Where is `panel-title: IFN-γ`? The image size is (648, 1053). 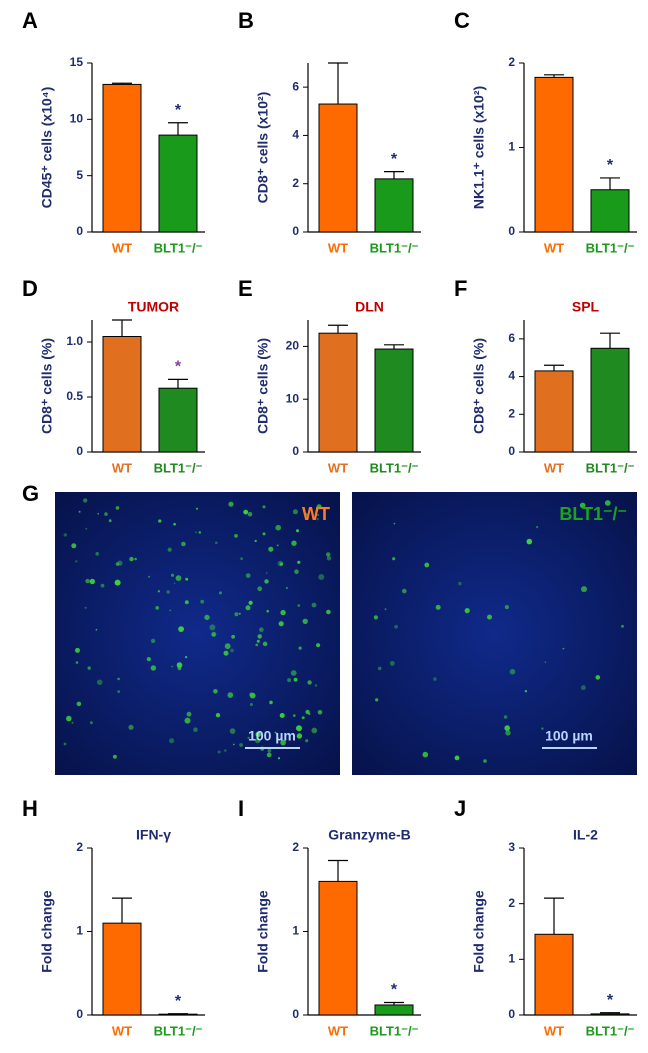
panel-title: IFN-γ is located at coordinates (153, 835).